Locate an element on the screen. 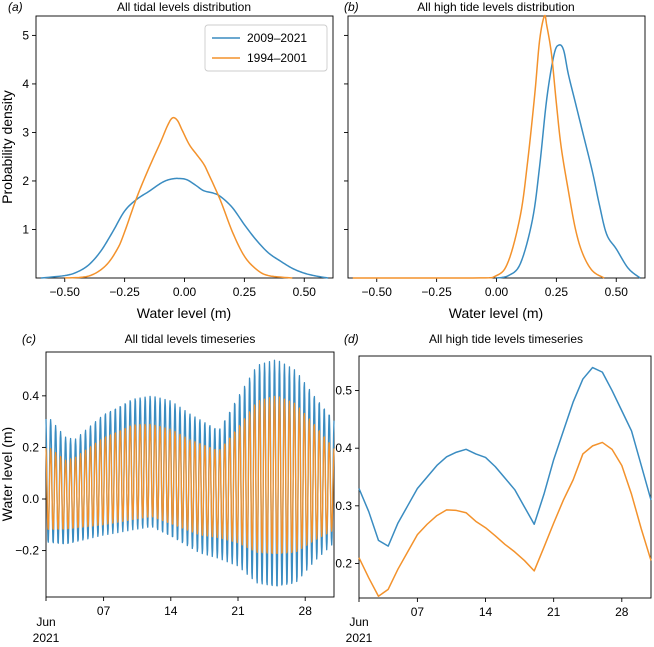  panel-c-ylabel: Water level (m) is located at coordinates (7, 474).